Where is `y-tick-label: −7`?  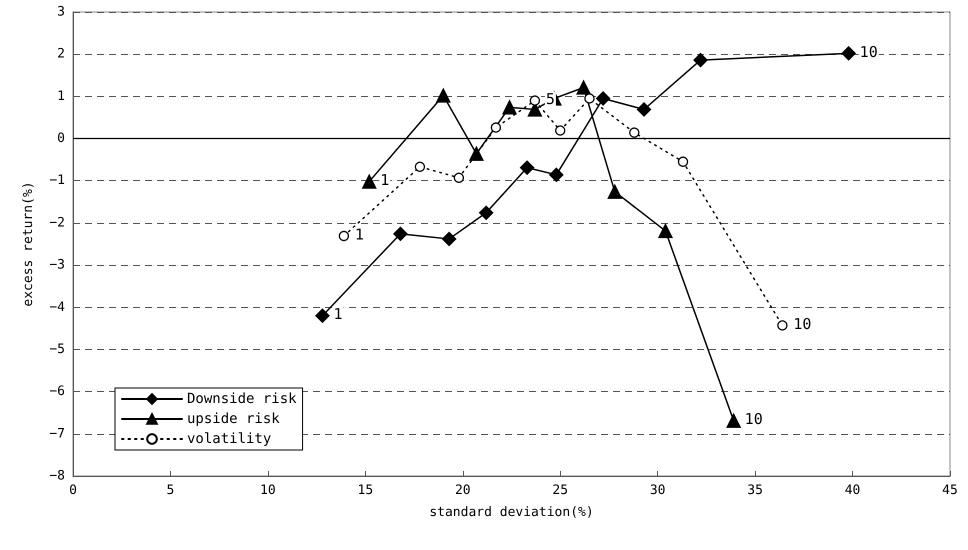
y-tick-label: −7 is located at coordinates (57, 434).